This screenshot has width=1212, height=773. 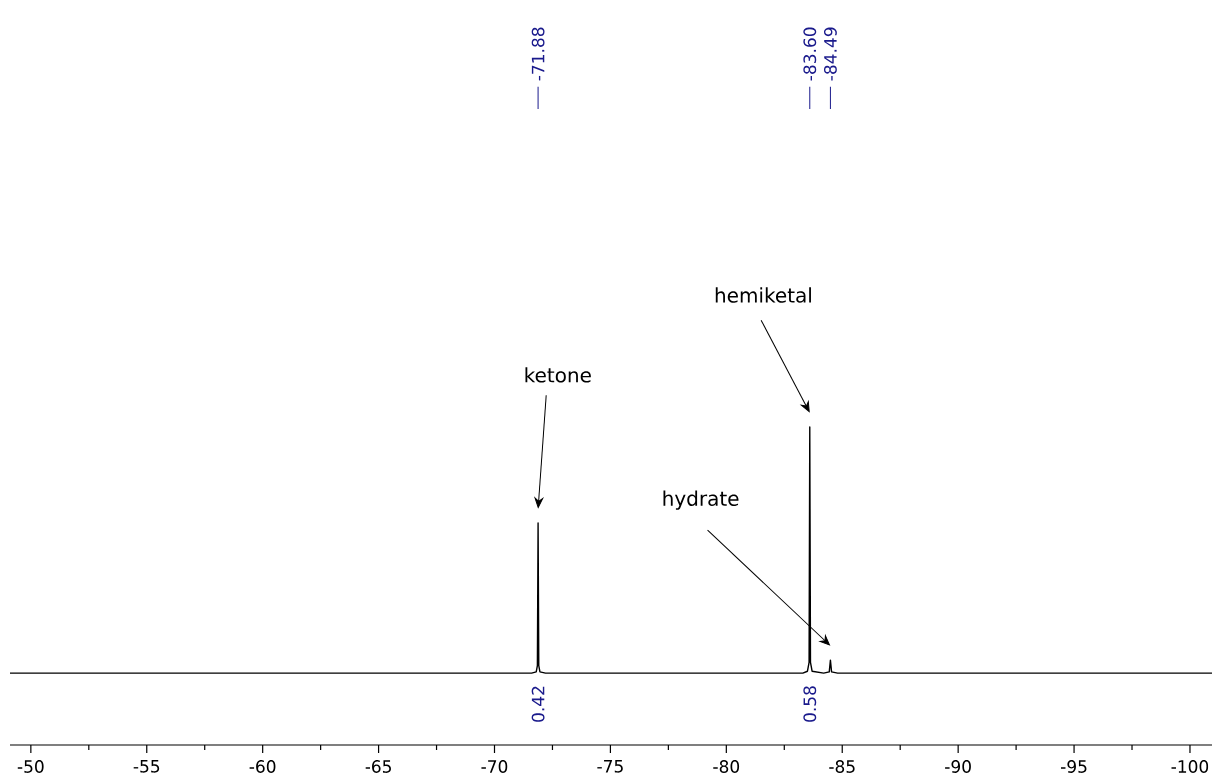 I want to click on x-tick-label: -80, so click(x=726, y=766).